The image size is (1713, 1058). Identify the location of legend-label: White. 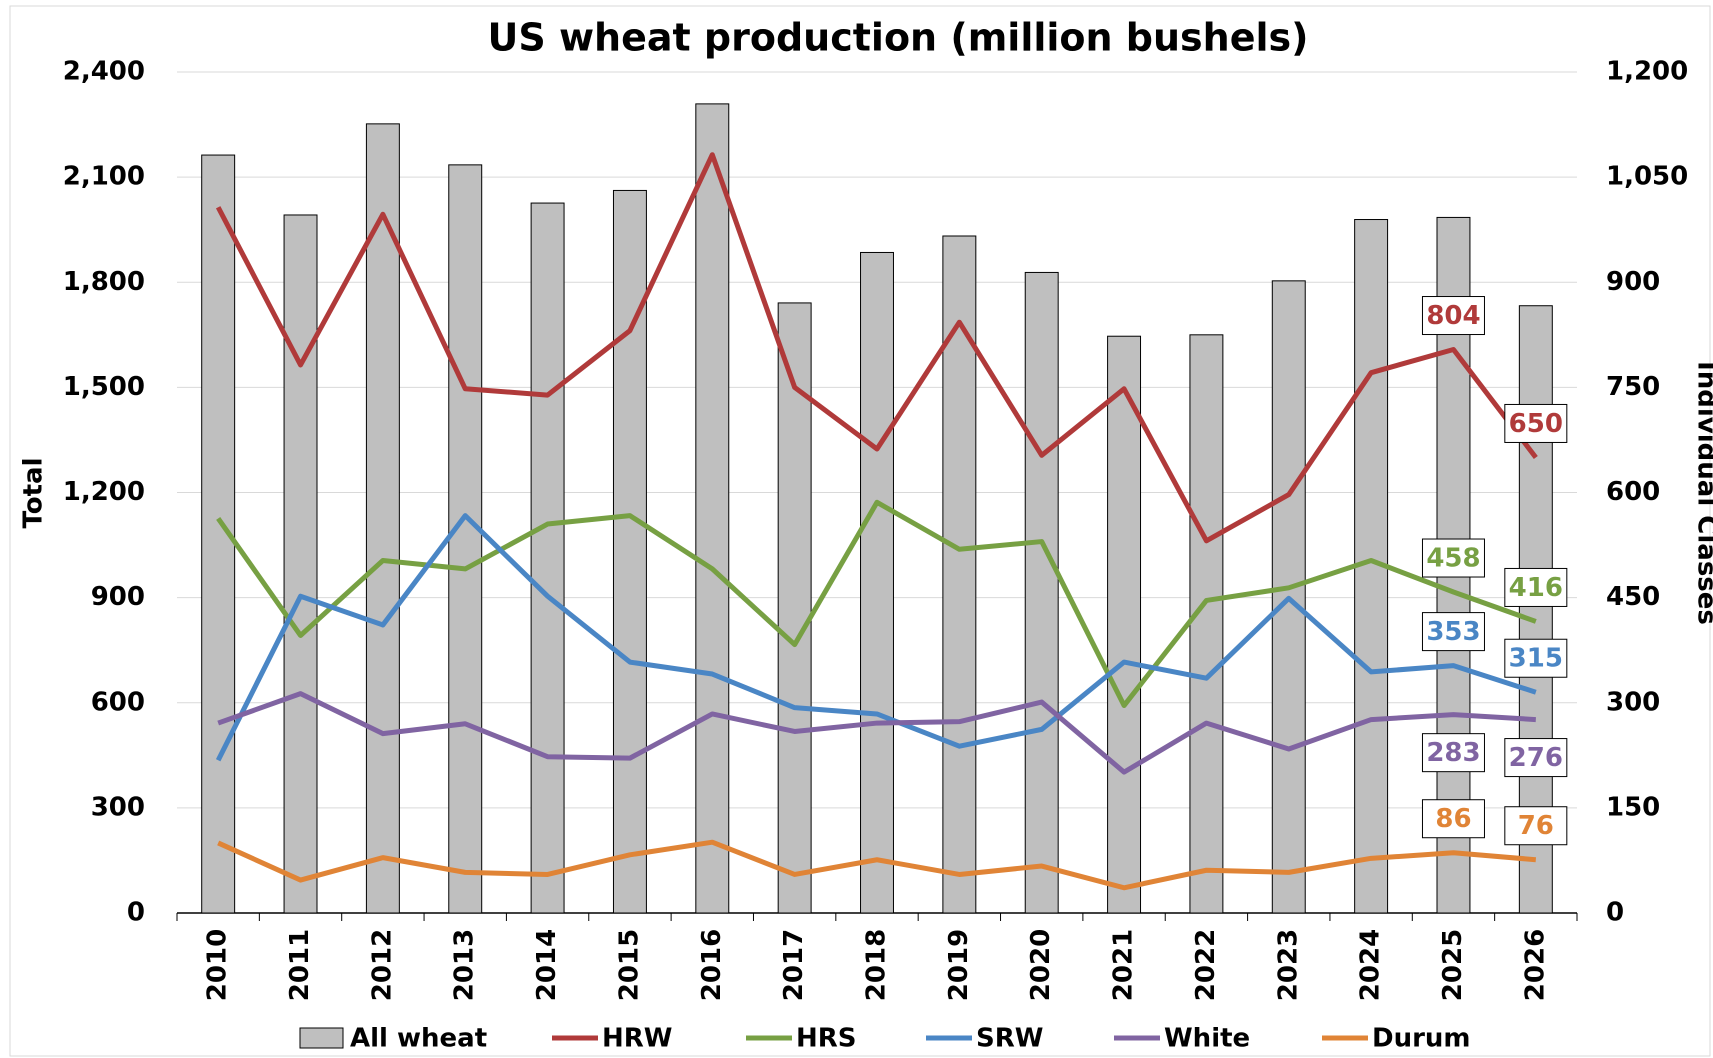
(1207, 1039).